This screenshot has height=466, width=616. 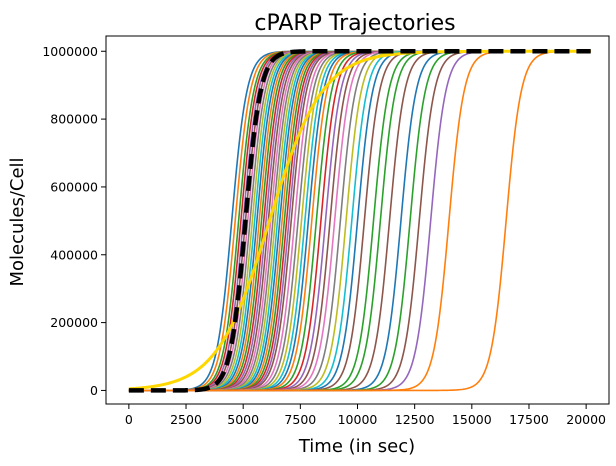 I want to click on y-tick-label: 400000, so click(x=74, y=254).